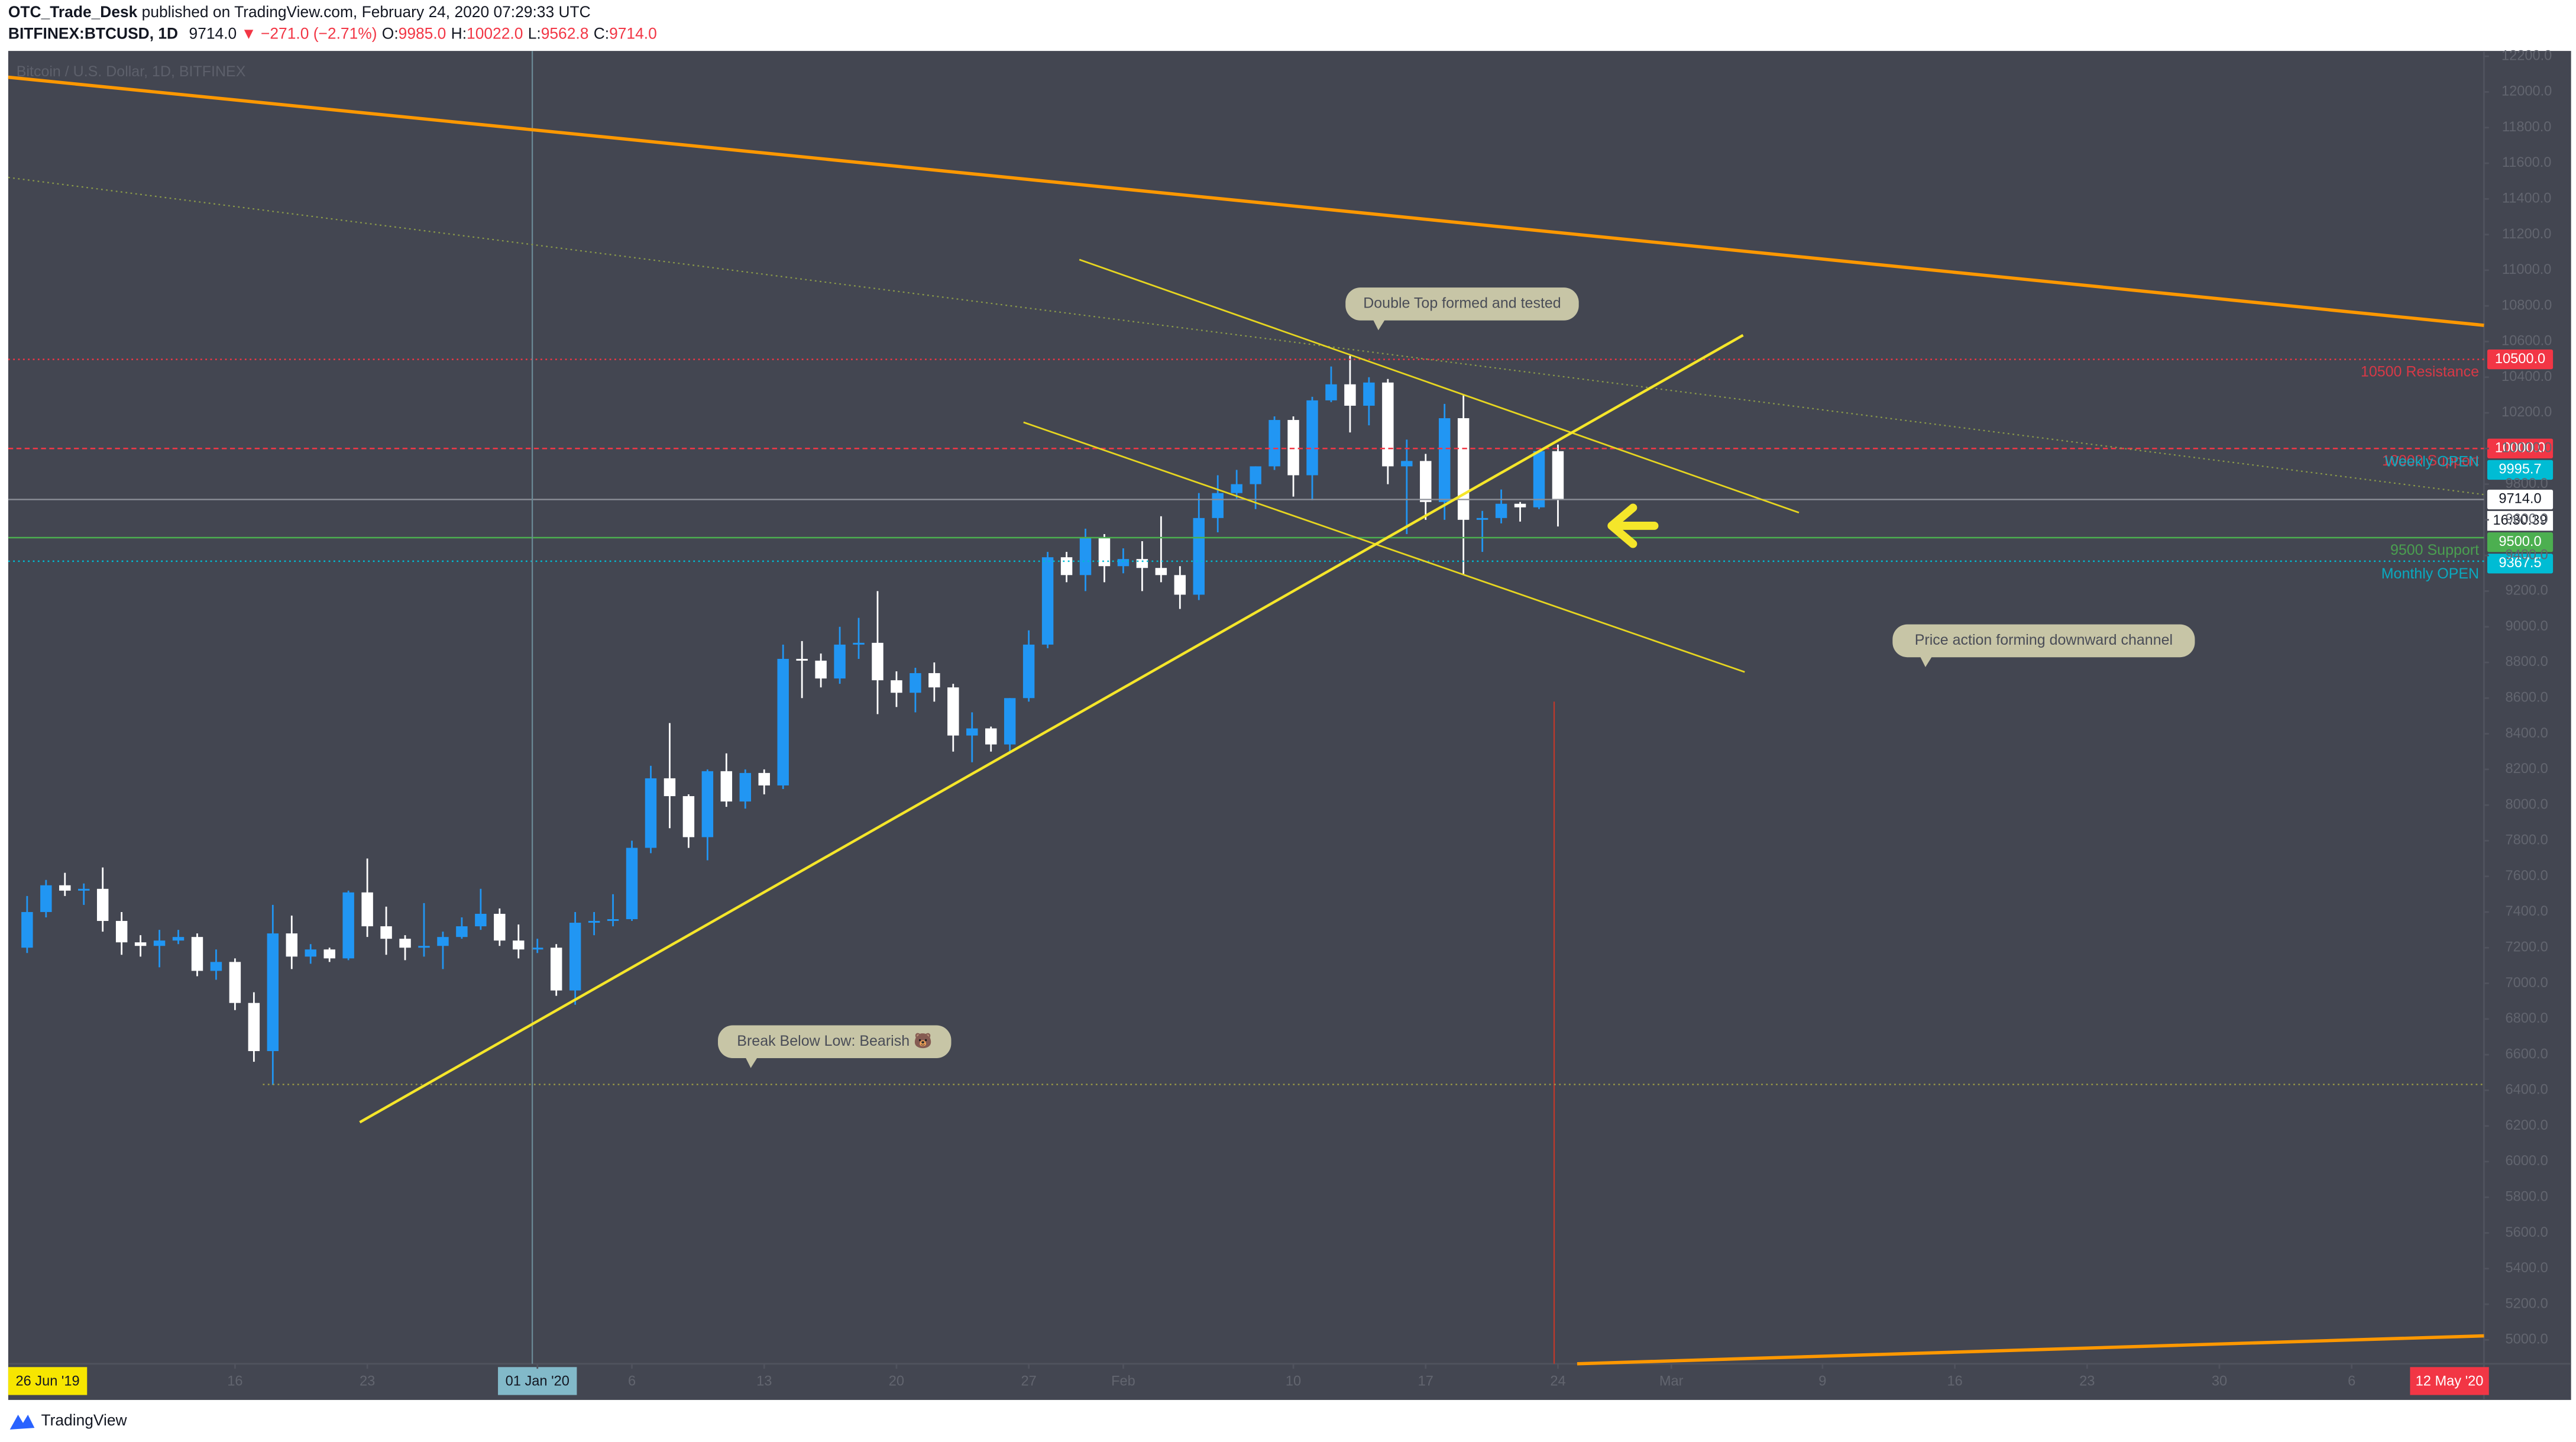 The width and height of the screenshot is (2576, 1442). Describe the element at coordinates (2527, 1268) in the screenshot. I see `y-tick-label: 5400.0` at that location.